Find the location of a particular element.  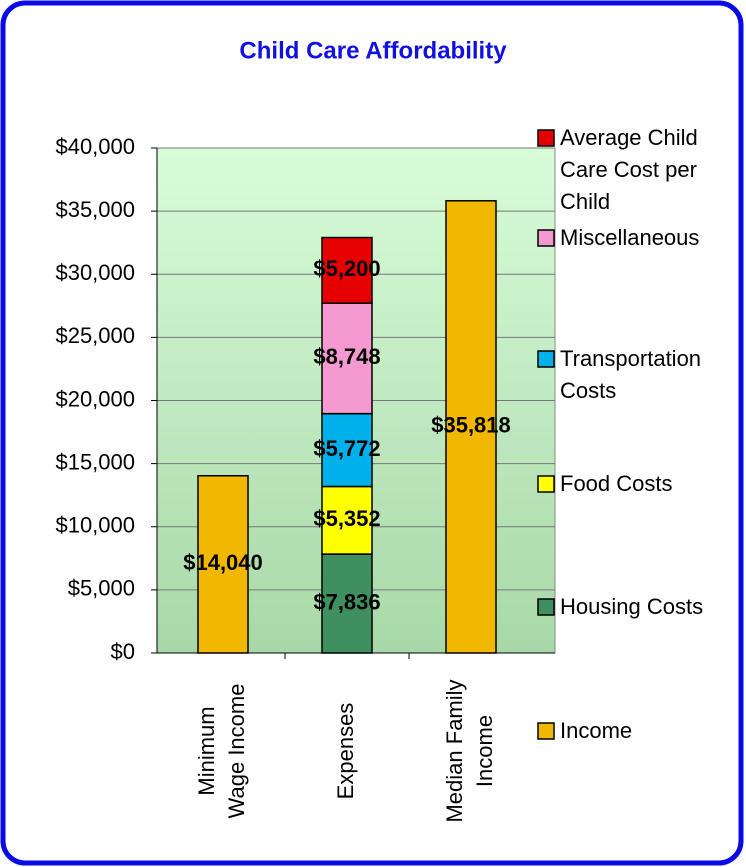

x-tick-label-line: Expenses is located at coordinates (345, 751).